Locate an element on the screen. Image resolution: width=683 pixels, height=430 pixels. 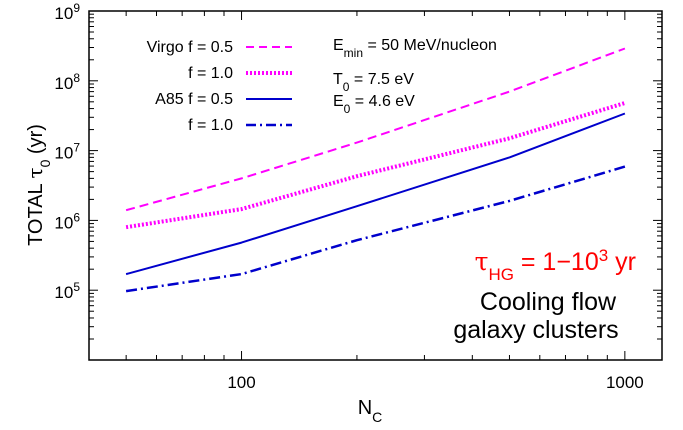
param-emin: Emin = 50 MeV/nucleon is located at coordinates (415, 48).